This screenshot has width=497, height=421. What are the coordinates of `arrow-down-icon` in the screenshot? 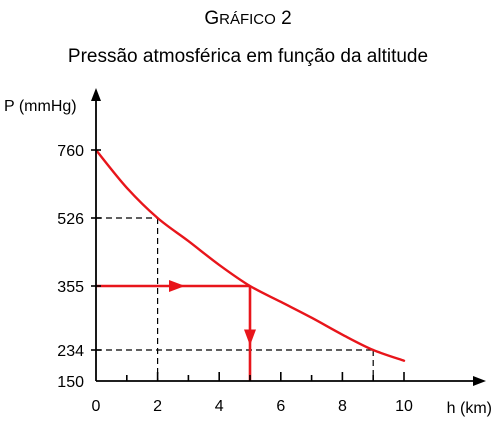 It's located at (250, 337).